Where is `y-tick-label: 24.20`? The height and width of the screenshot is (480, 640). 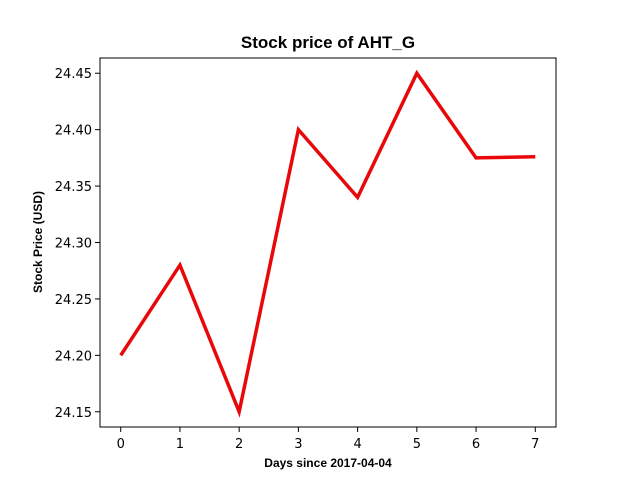
y-tick-label: 24.20 is located at coordinates (73, 356).